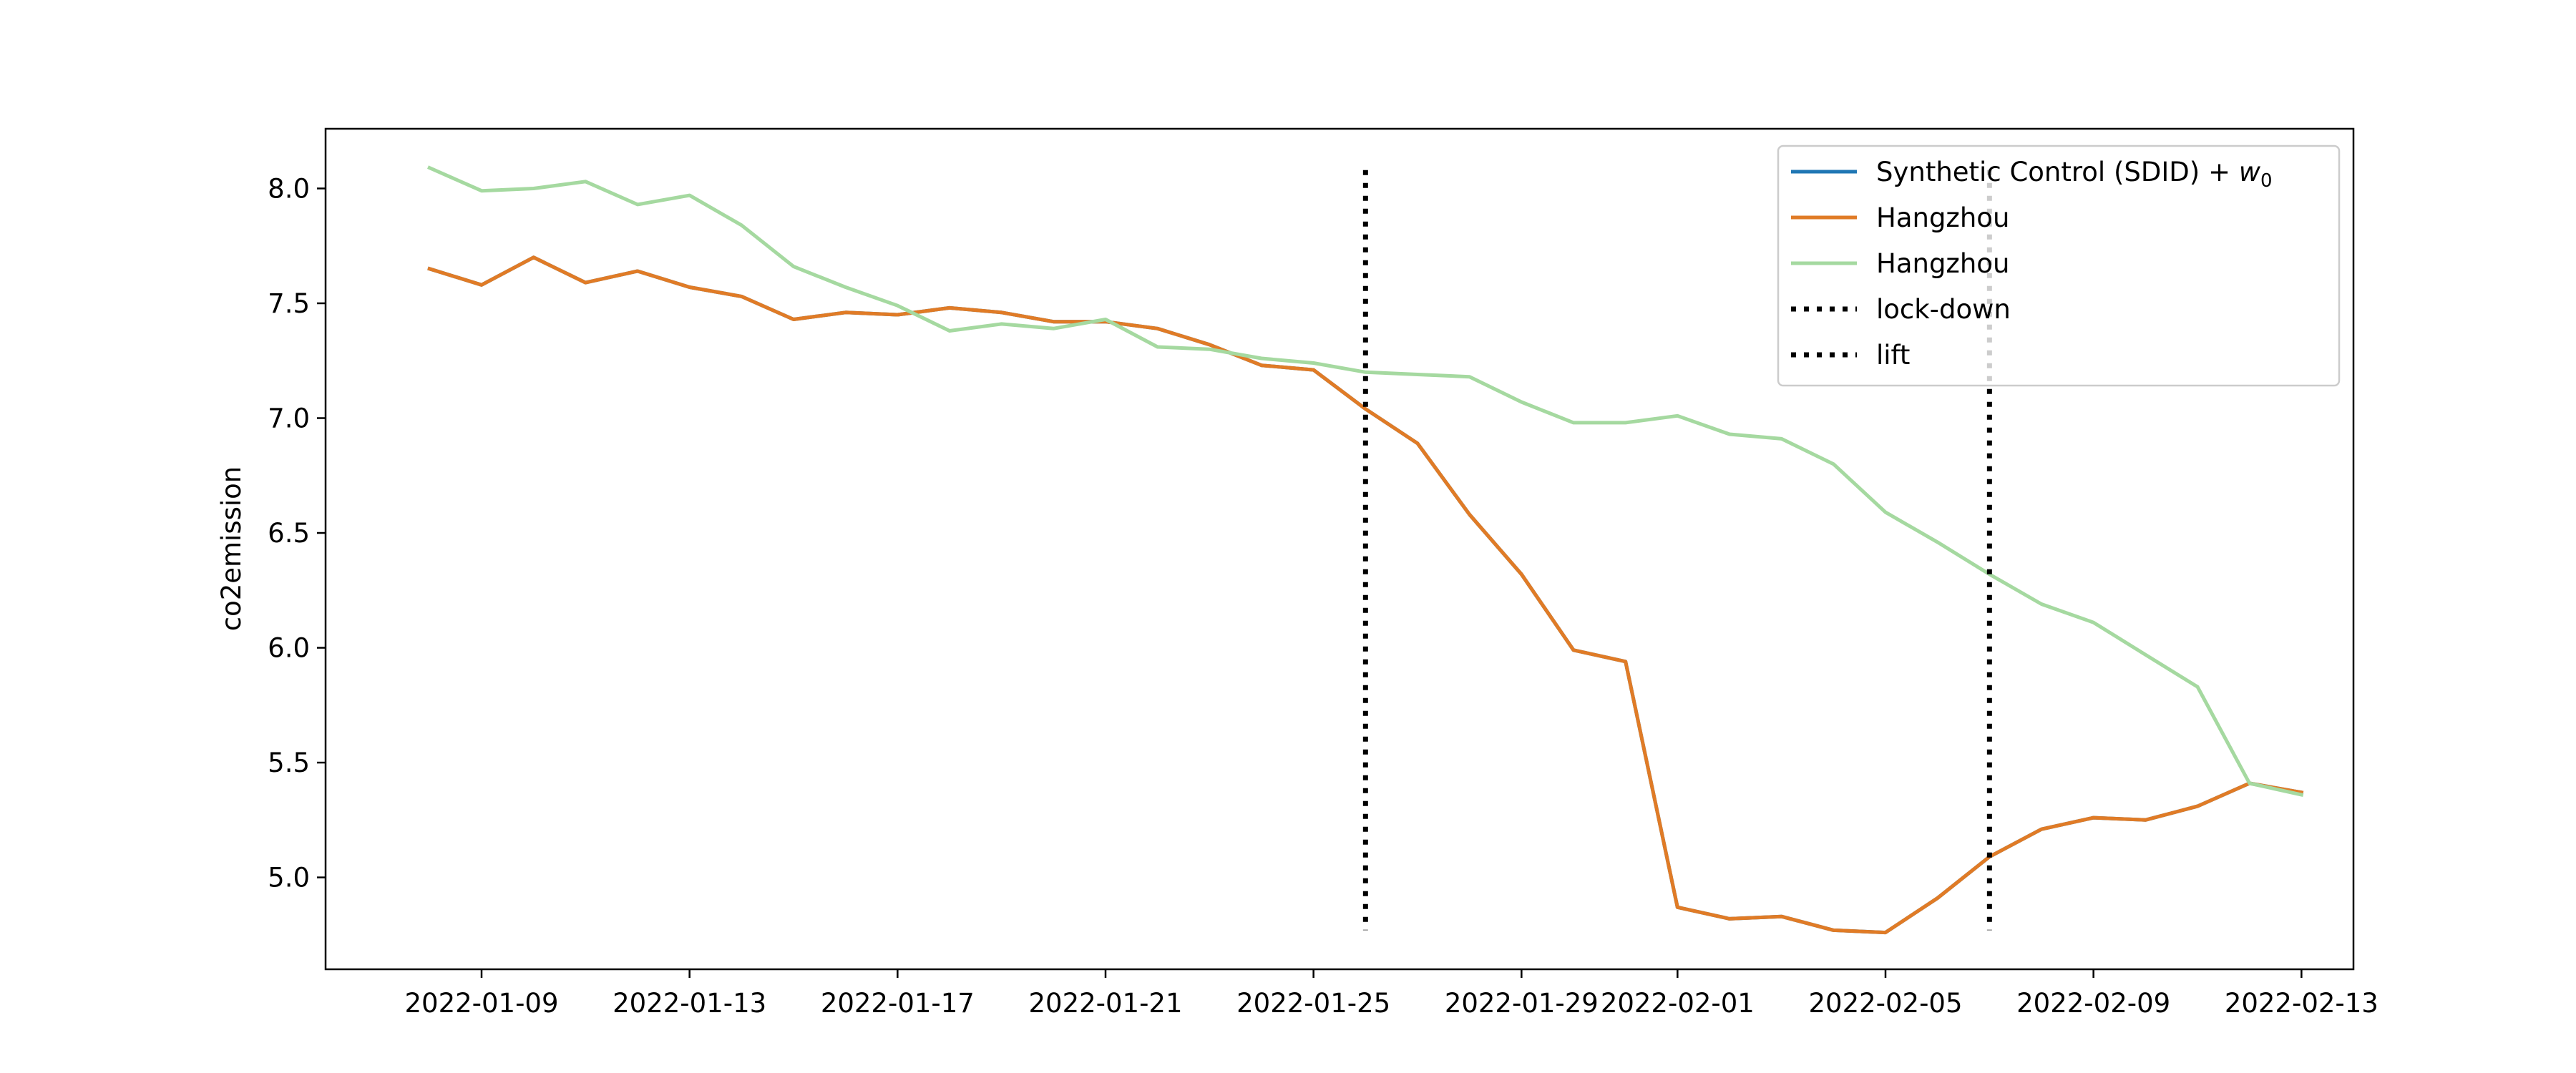 This screenshot has height=1073, width=2576. What do you see at coordinates (1943, 309) in the screenshot?
I see `legend-label: lock-down` at bounding box center [1943, 309].